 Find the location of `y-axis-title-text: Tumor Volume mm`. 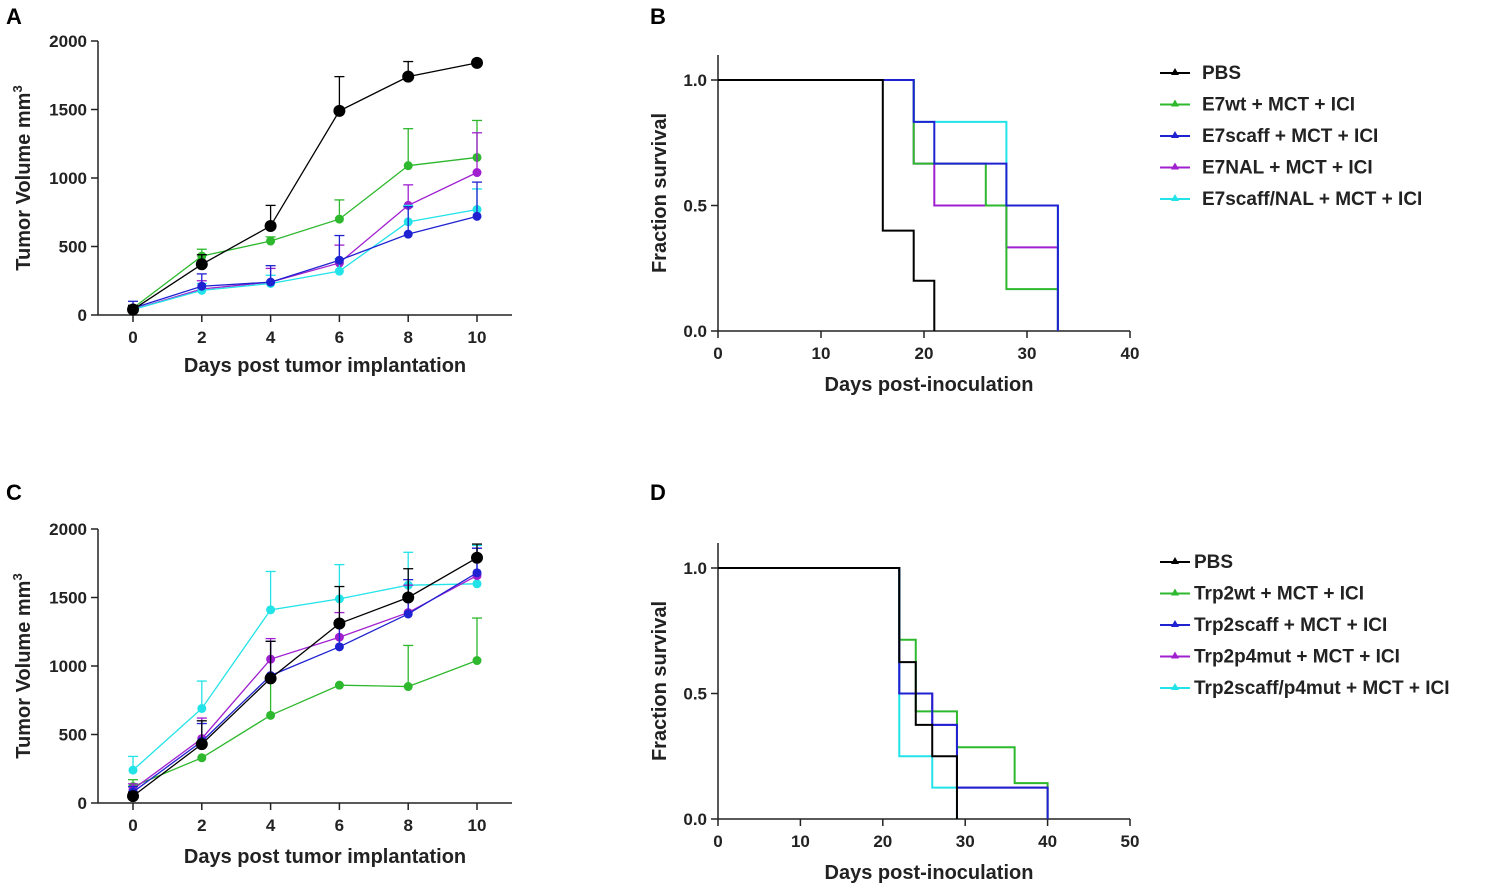

y-axis-title-text: Tumor Volume mm is located at coordinates (24, 182).